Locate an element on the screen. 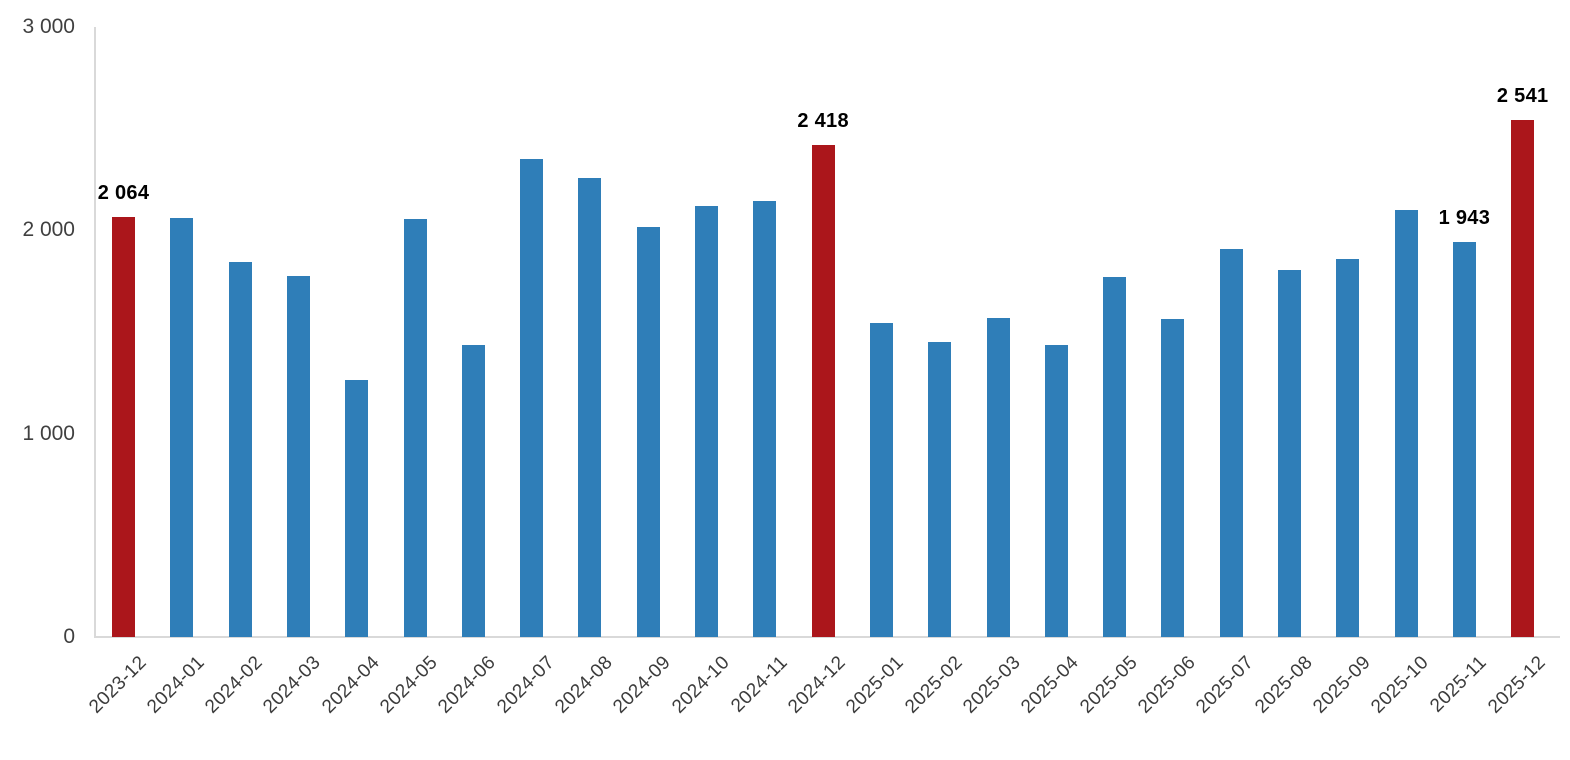 This screenshot has width=1570, height=760. y-tick-label: 3 000 is located at coordinates (48, 26).